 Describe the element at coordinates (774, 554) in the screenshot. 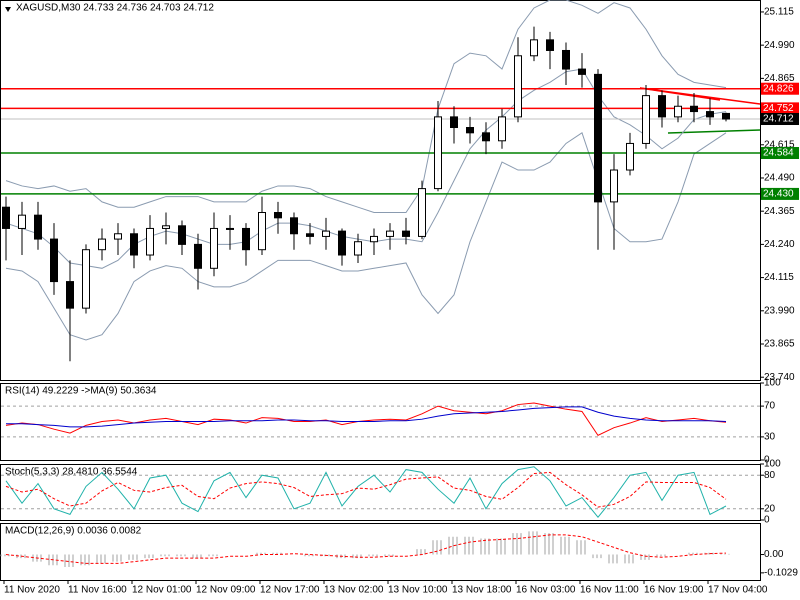

I see `y-tick-label: 0.00` at that location.